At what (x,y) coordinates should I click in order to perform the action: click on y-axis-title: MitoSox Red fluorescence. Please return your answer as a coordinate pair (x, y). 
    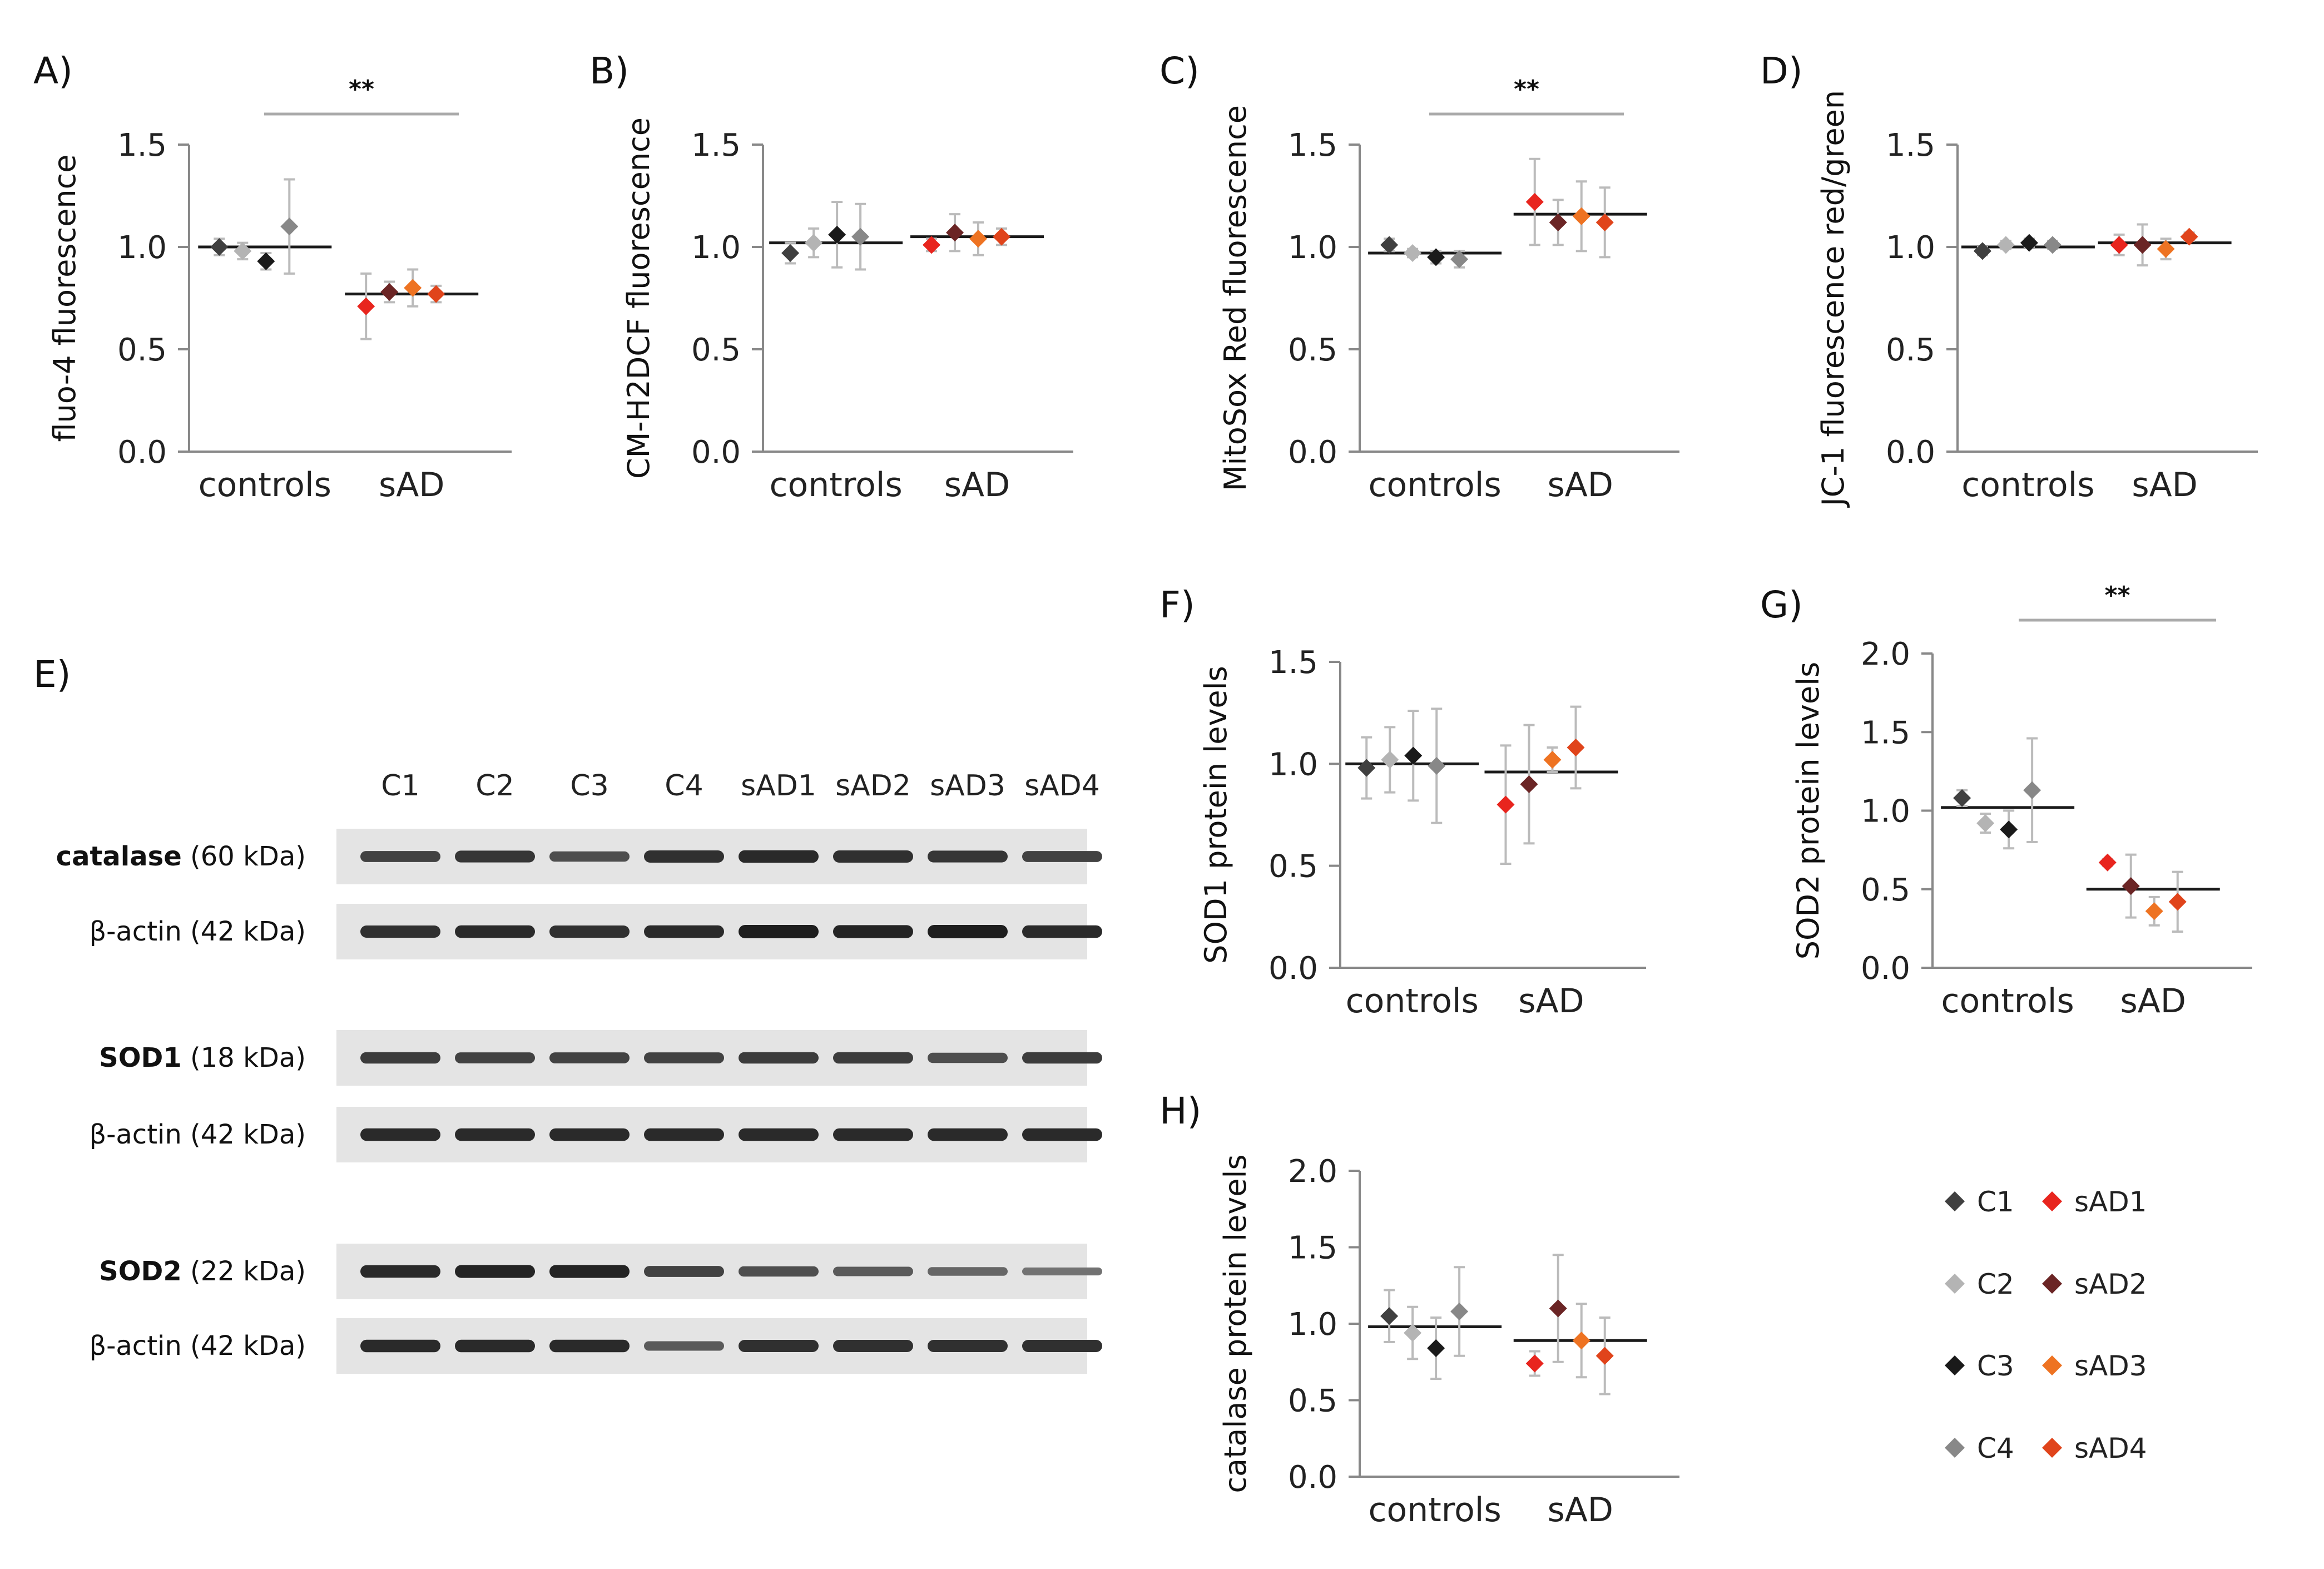
    Looking at the image, I should click on (1235, 298).